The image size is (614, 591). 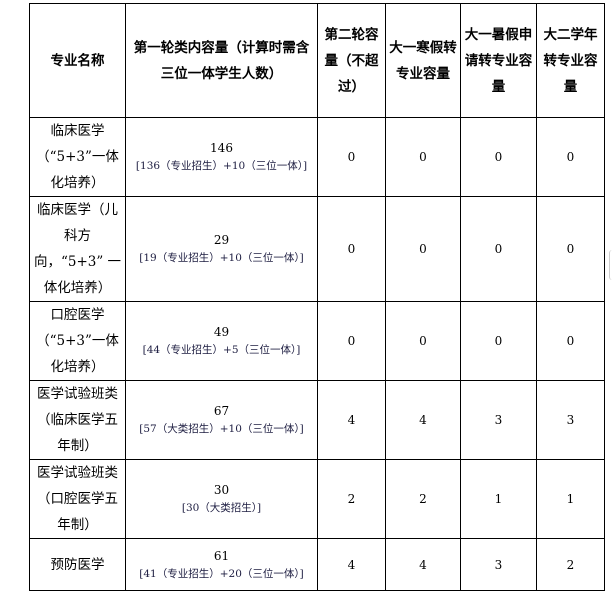 I want to click on major-name: 医学试验班类（口腔医学五年制）, so click(x=77, y=499).